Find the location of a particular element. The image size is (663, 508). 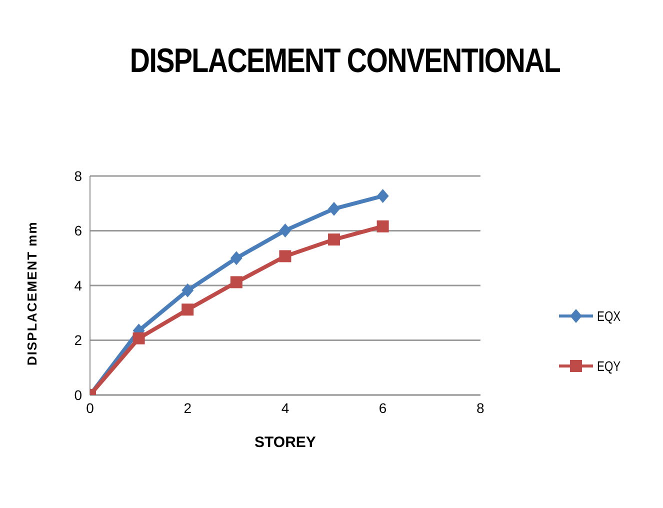

y-tick-label: 4 is located at coordinates (78, 285).